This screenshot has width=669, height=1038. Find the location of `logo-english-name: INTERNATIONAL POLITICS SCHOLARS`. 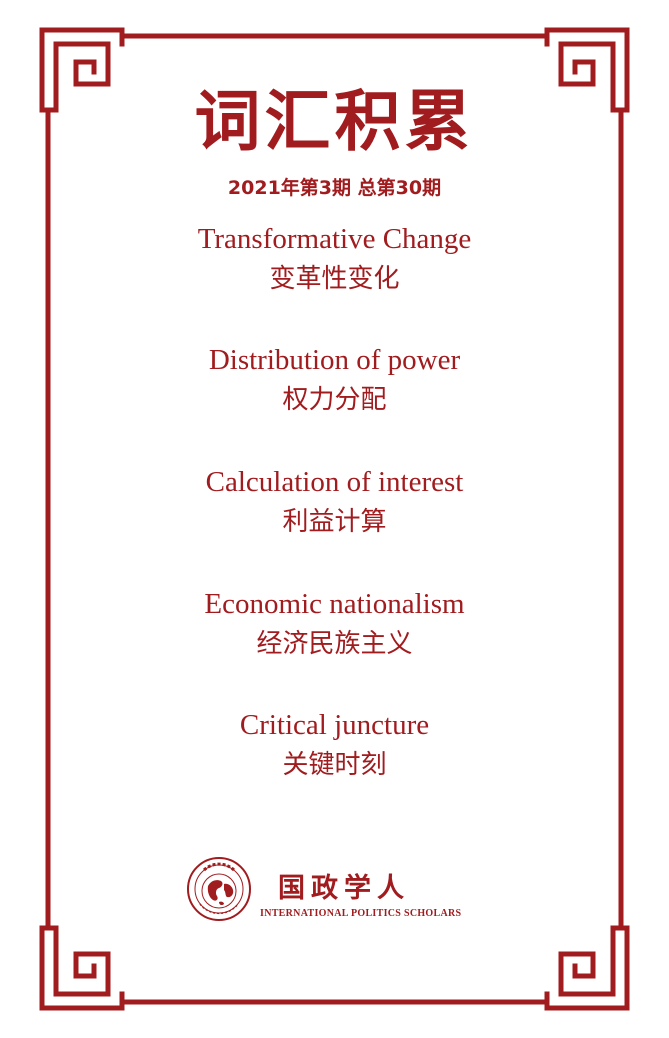

logo-english-name: INTERNATIONAL POLITICS SCHOLARS is located at coordinates (360, 913).